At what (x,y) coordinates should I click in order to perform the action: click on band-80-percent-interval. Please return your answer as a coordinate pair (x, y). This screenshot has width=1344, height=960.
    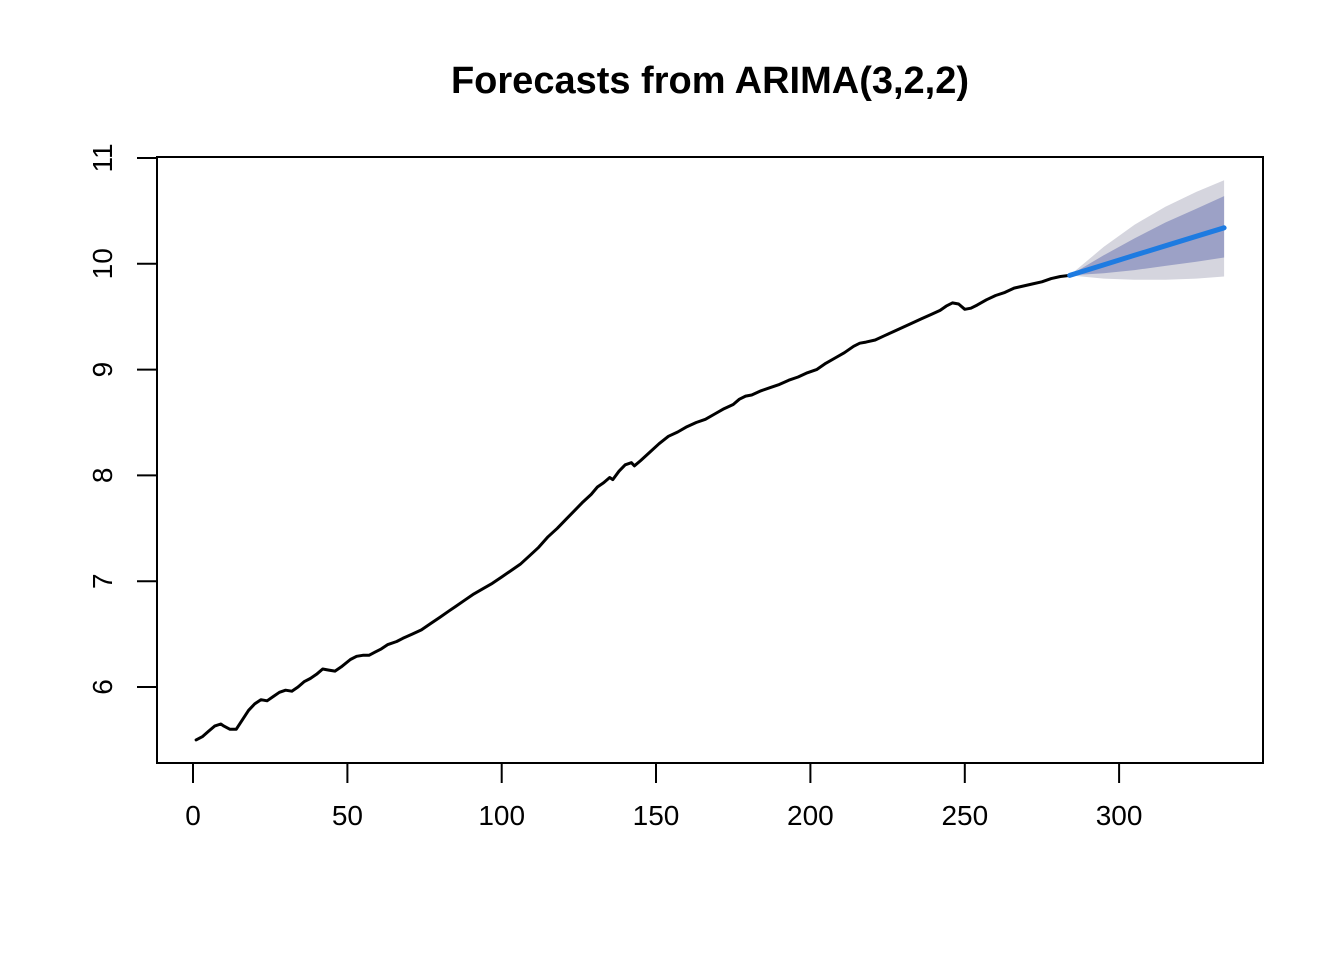
    Looking at the image, I should click on (1147, 236).